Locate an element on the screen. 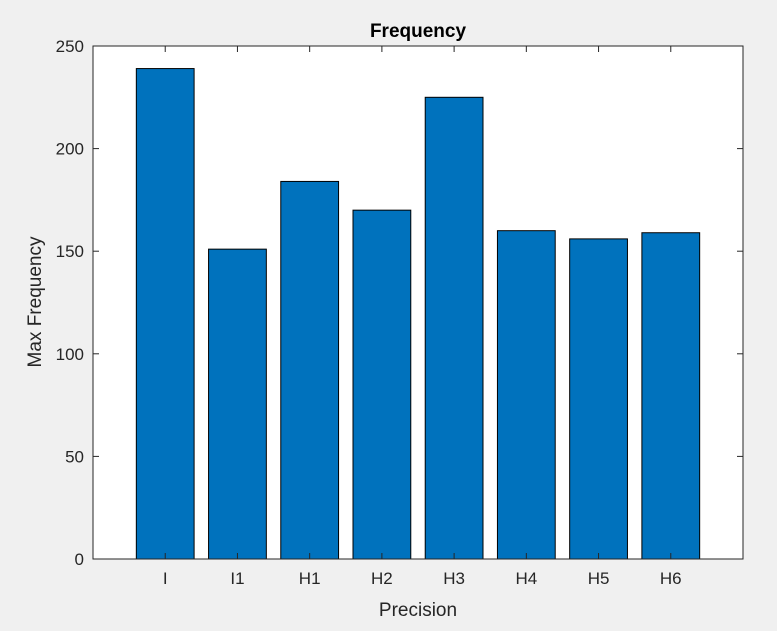 The image size is (777, 631). bar-h3 is located at coordinates (454, 328).